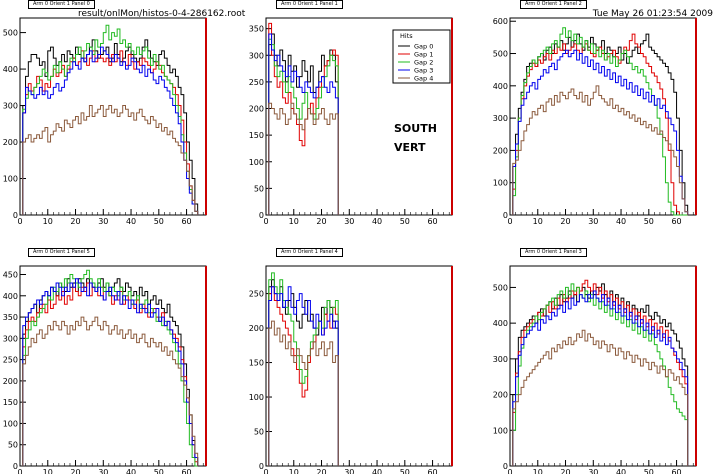 This screenshot has width=721, height=474. Describe the element at coordinates (10, 275) in the screenshot. I see `ytick-label-3-9: 450` at that location.